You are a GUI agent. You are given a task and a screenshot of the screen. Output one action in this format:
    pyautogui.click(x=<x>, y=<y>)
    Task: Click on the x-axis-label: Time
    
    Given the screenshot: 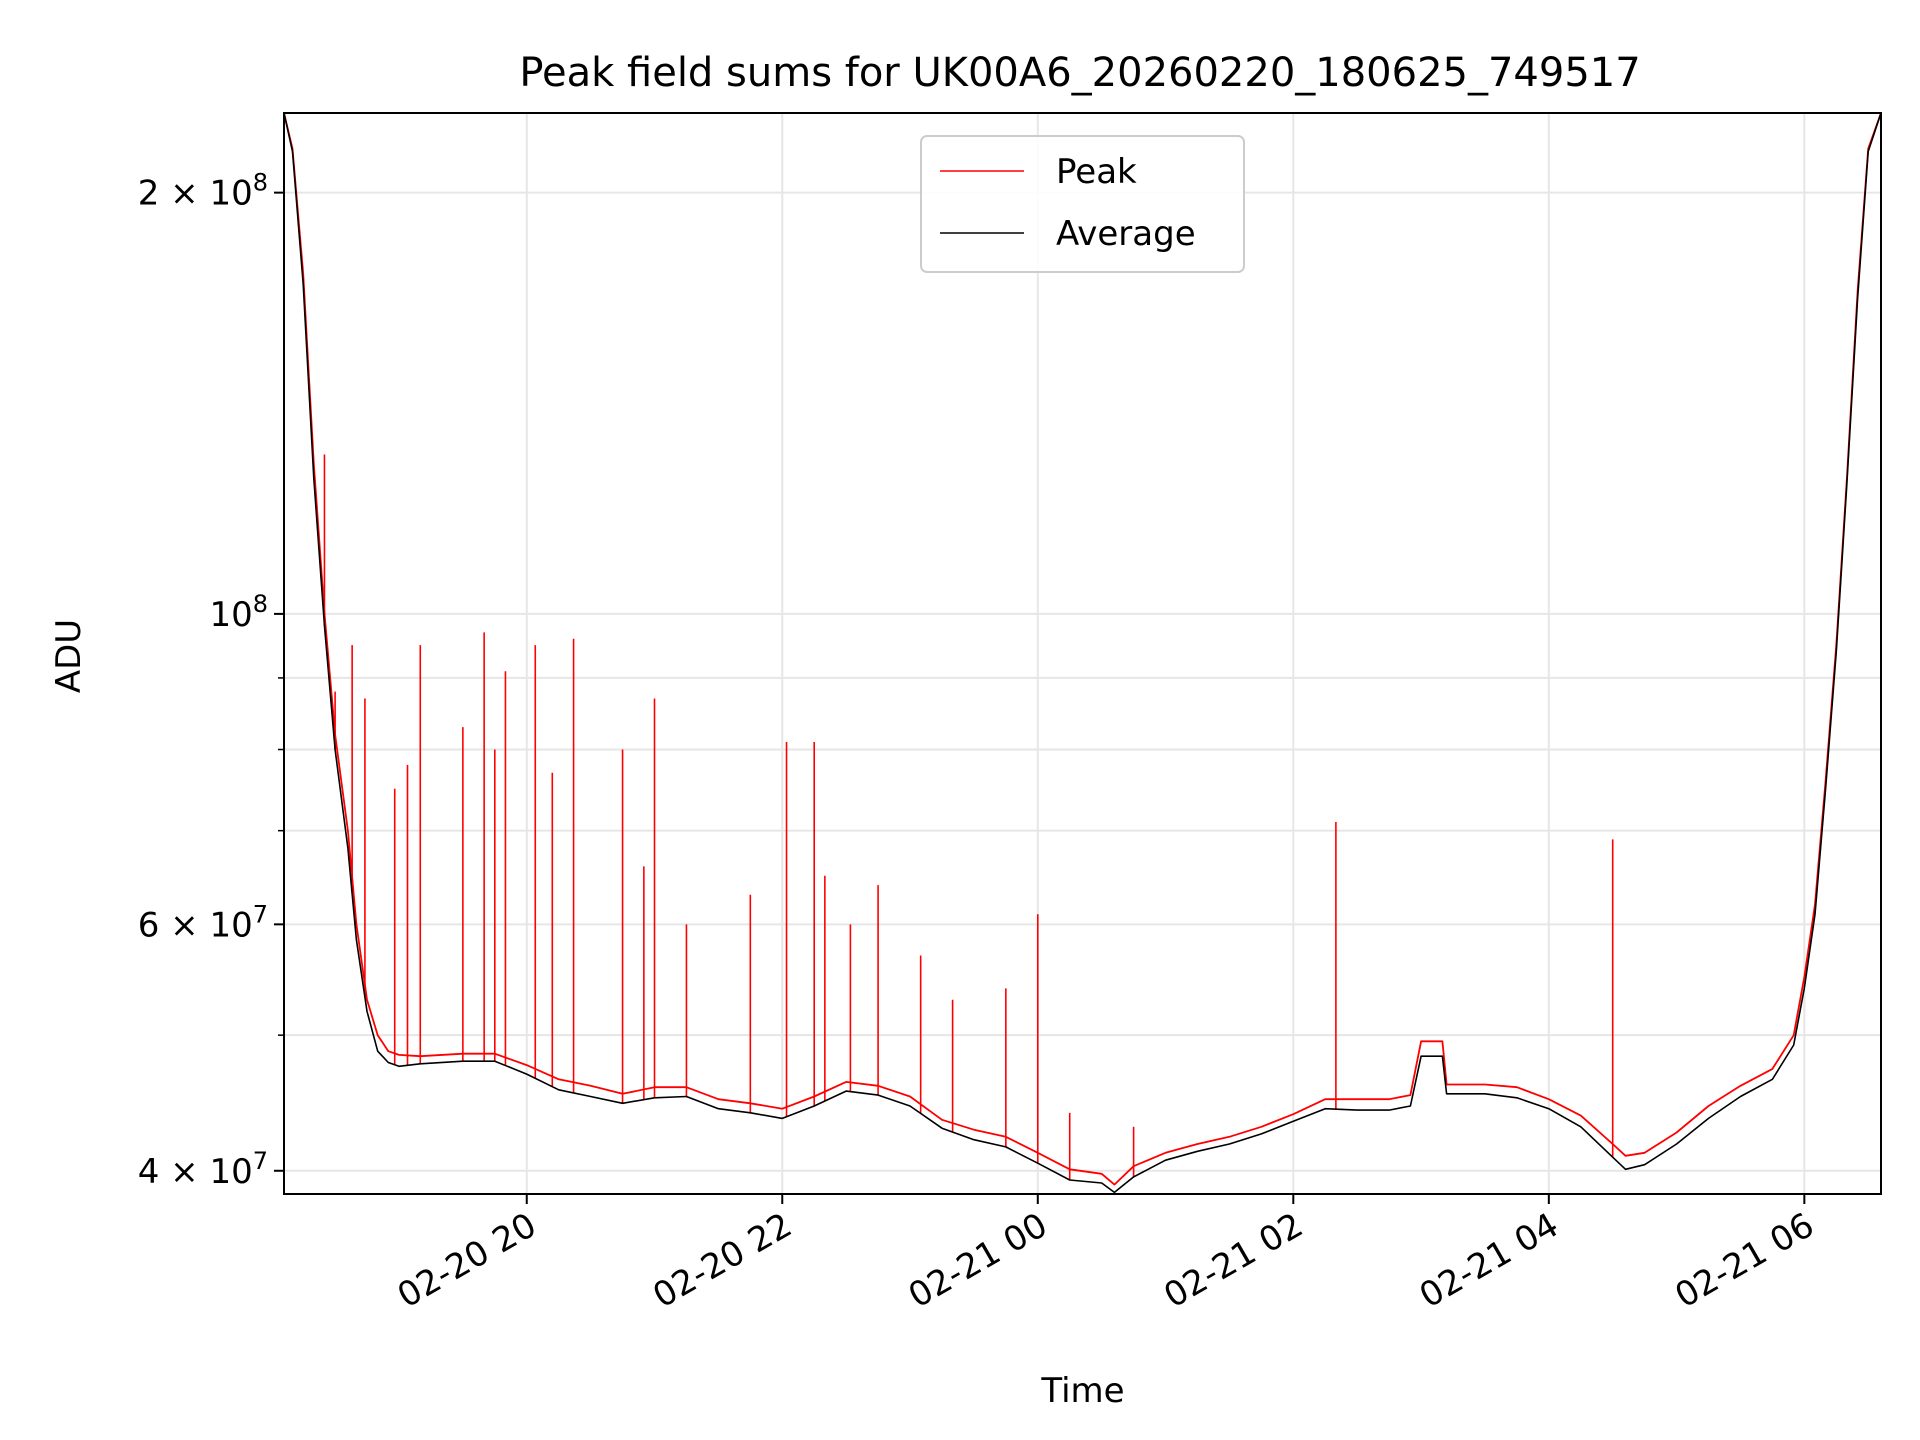 What is the action you would take?
    pyautogui.click(x=1082, y=1391)
    